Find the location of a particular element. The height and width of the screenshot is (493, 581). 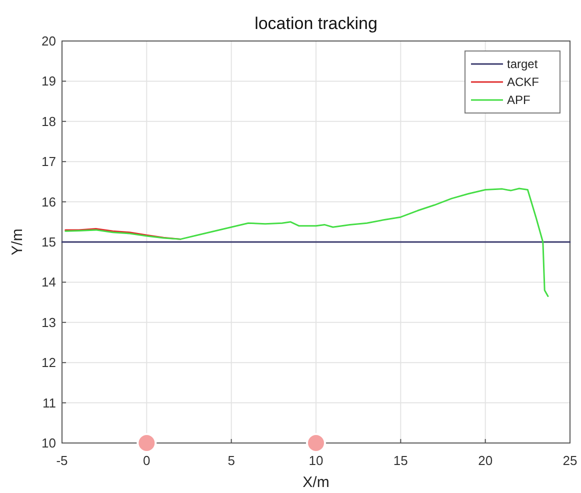

y-tick-label: 16 is located at coordinates (49, 202).